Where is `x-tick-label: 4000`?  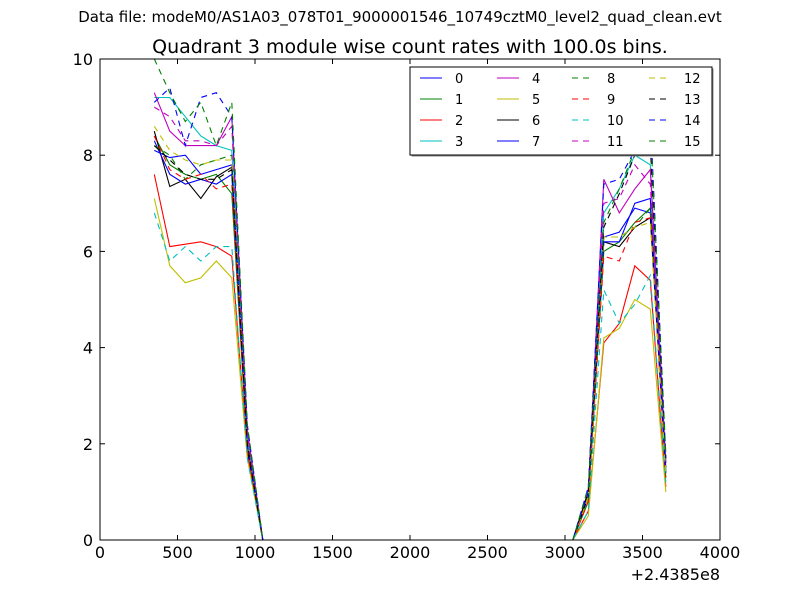
x-tick-label: 4000 is located at coordinates (720, 552).